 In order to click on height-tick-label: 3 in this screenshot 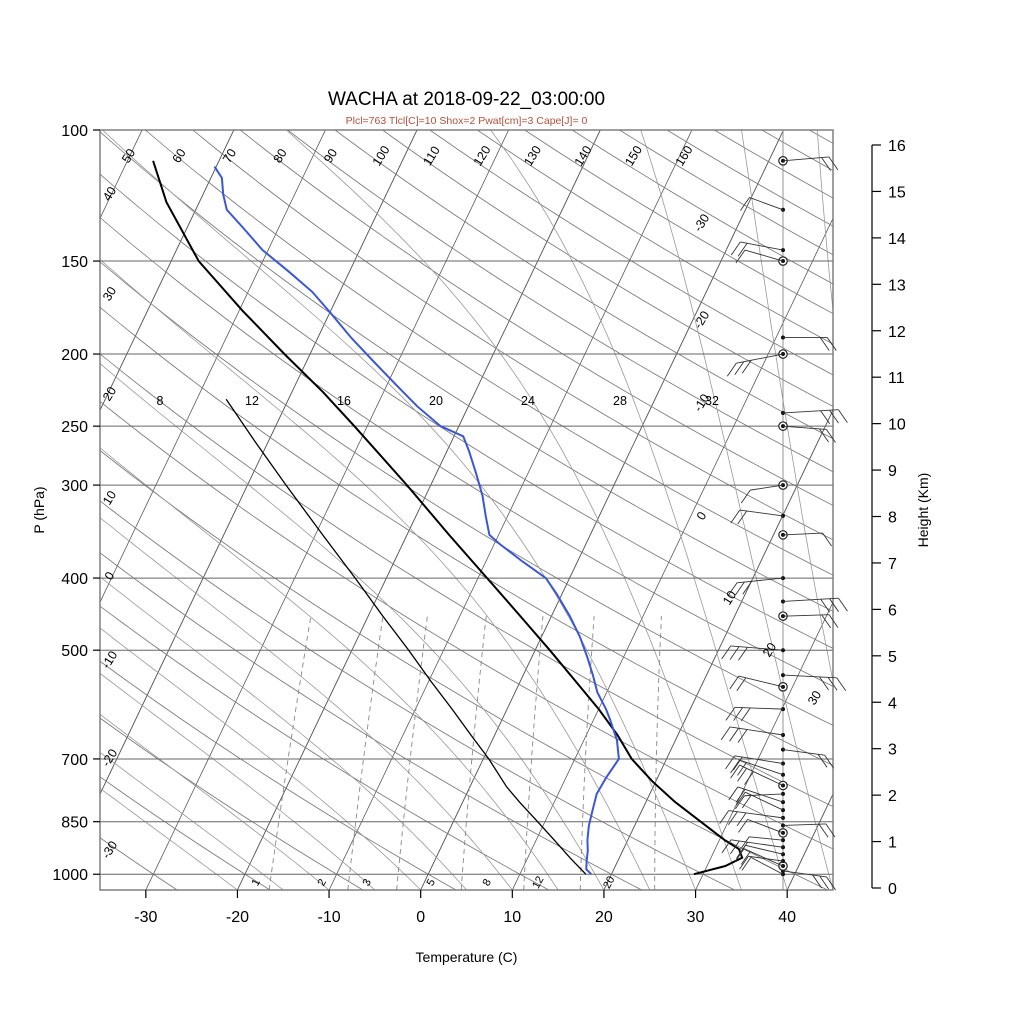, I will do `click(892, 750)`.